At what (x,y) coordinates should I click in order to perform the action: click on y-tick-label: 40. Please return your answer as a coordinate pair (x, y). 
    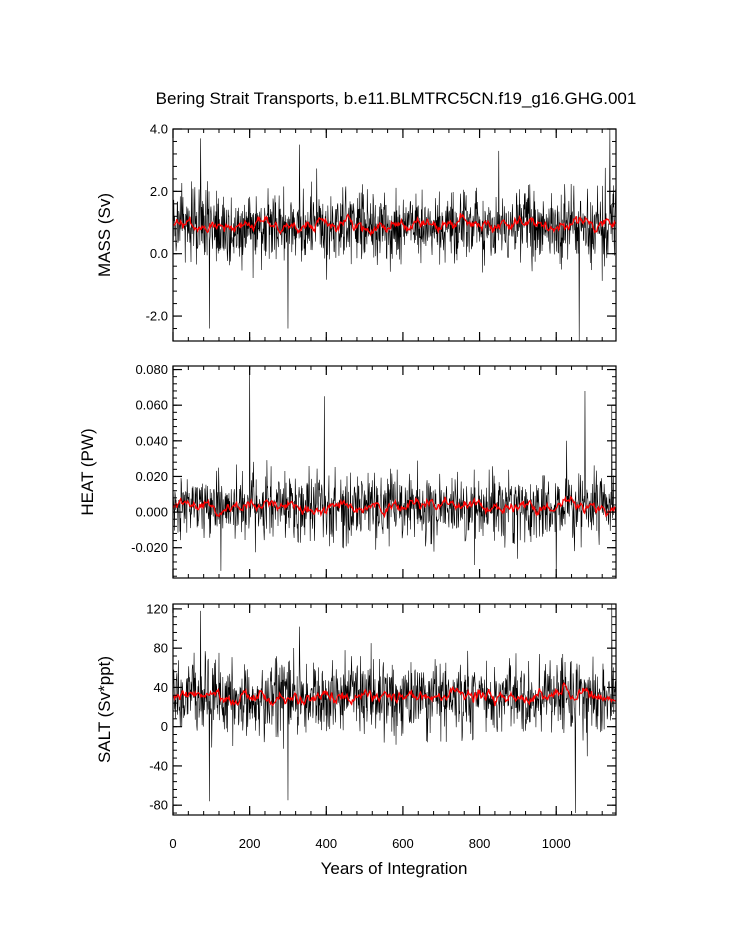
    Looking at the image, I should click on (161, 687).